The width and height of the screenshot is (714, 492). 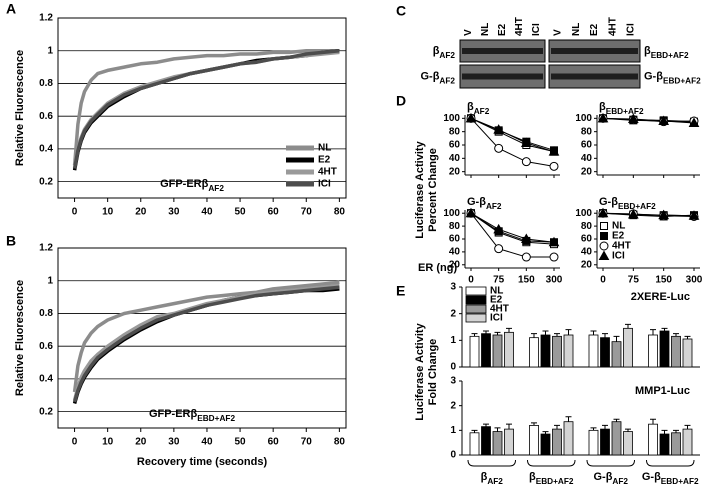 I want to click on x-tick-label: 75, so click(x=634, y=280).